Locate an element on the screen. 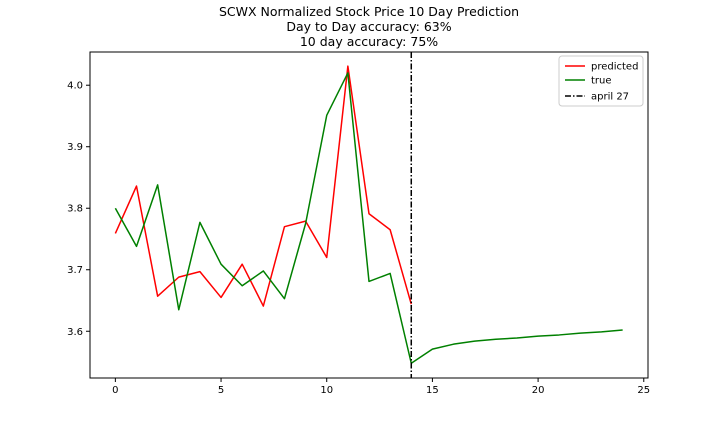  x-tick-label: 0 is located at coordinates (115, 390).